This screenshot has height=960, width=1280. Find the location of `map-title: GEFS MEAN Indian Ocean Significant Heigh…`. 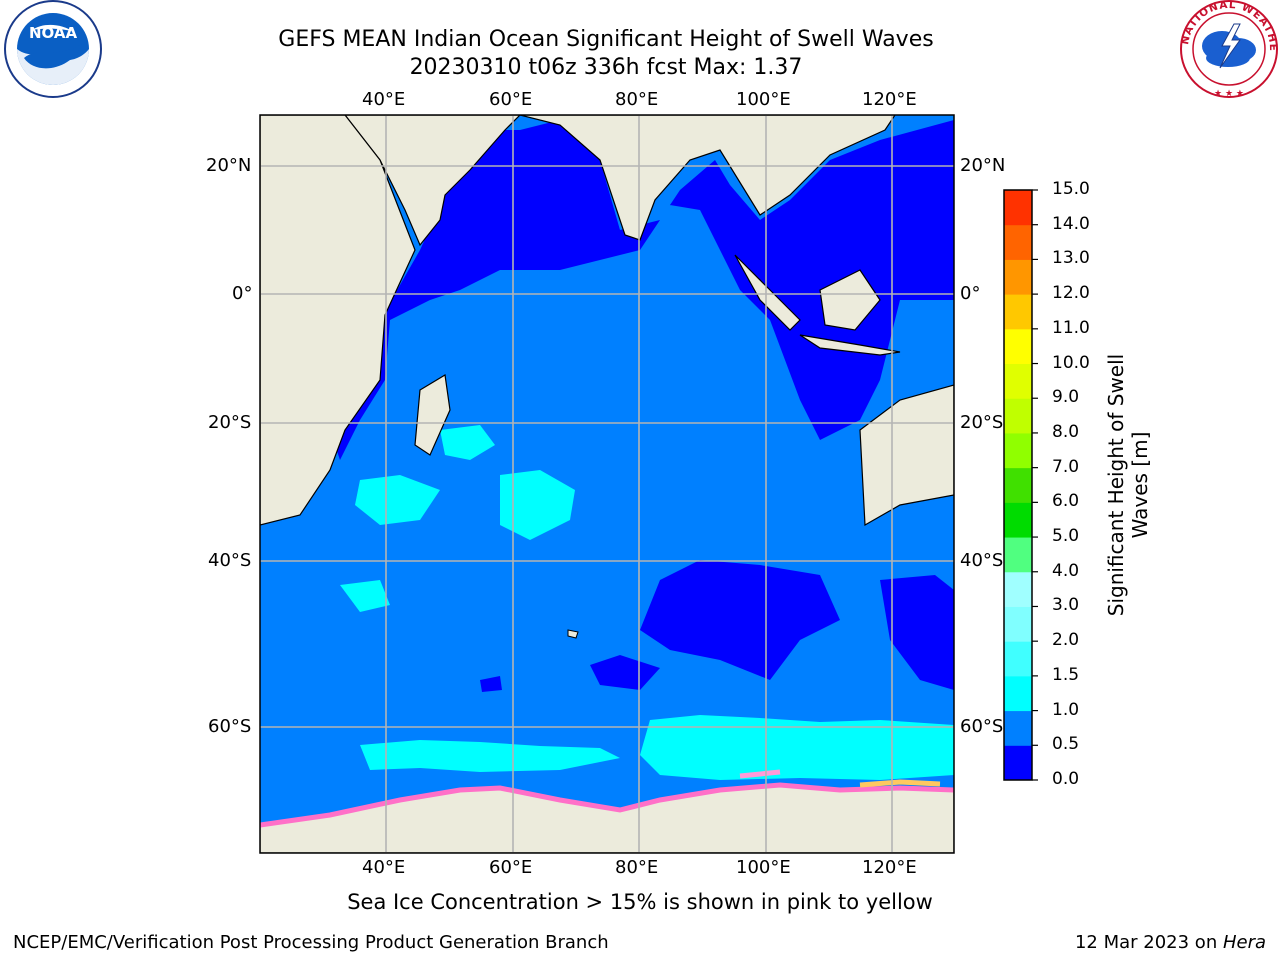

map-title: GEFS MEAN Indian Ocean Significant Heigh… is located at coordinates (606, 39).